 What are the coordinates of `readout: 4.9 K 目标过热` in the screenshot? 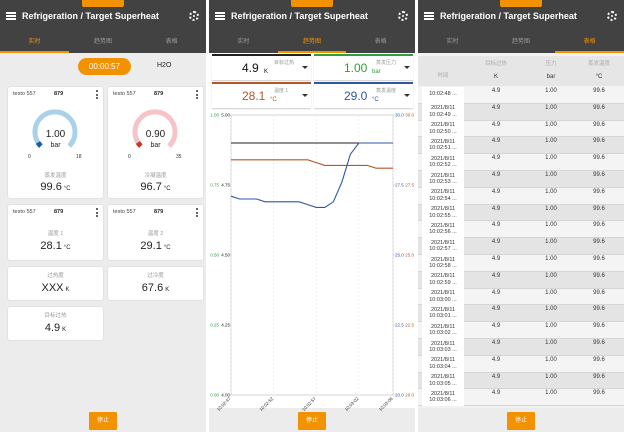 It's located at (261, 67).